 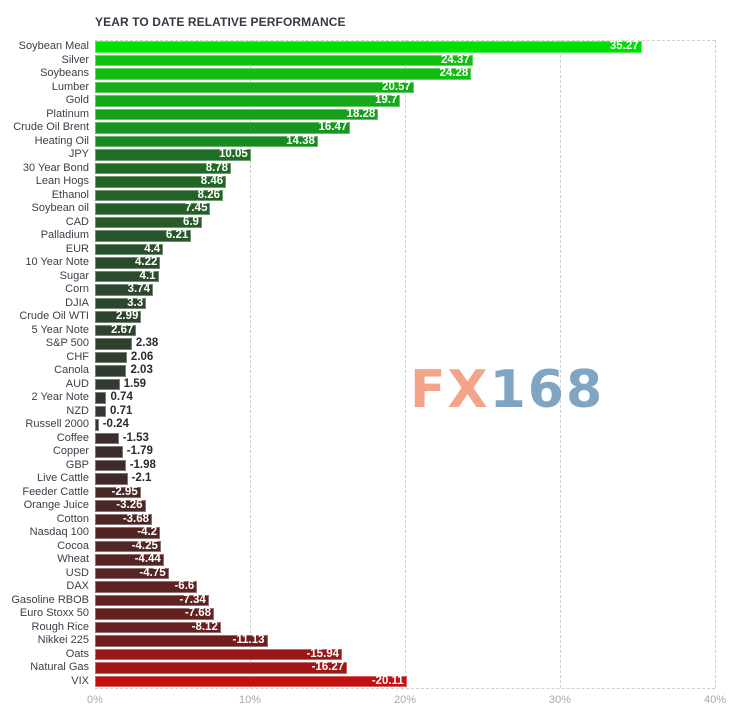 I want to click on category-label: CHF, so click(x=77, y=356).